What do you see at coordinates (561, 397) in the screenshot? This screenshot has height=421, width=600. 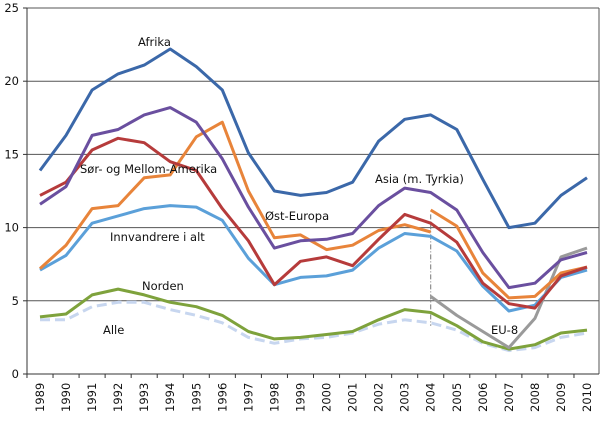 I see `x-tick-label: 2009` at bounding box center [561, 397].